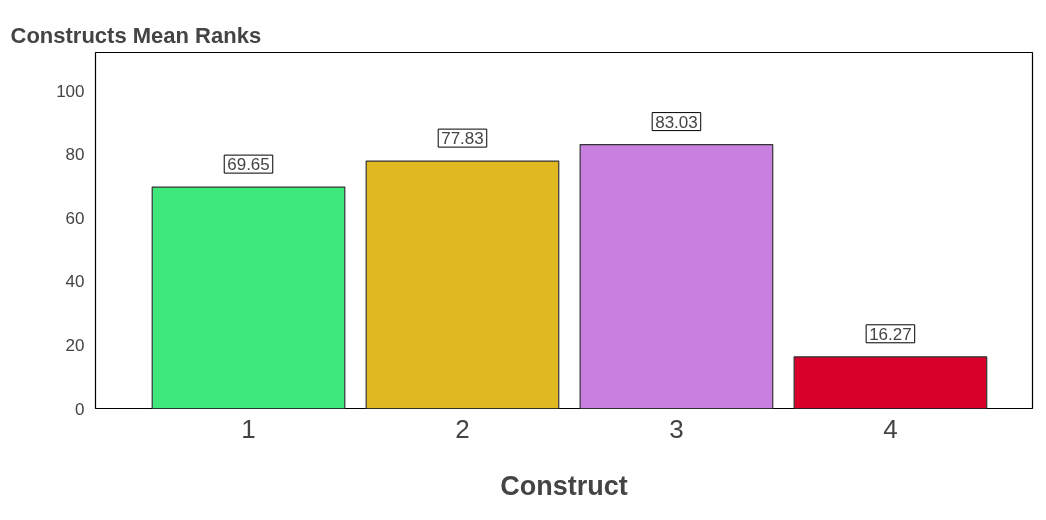 Image resolution: width=1046 pixels, height=520 pixels. I want to click on x-tick-label: 1, so click(248, 428).